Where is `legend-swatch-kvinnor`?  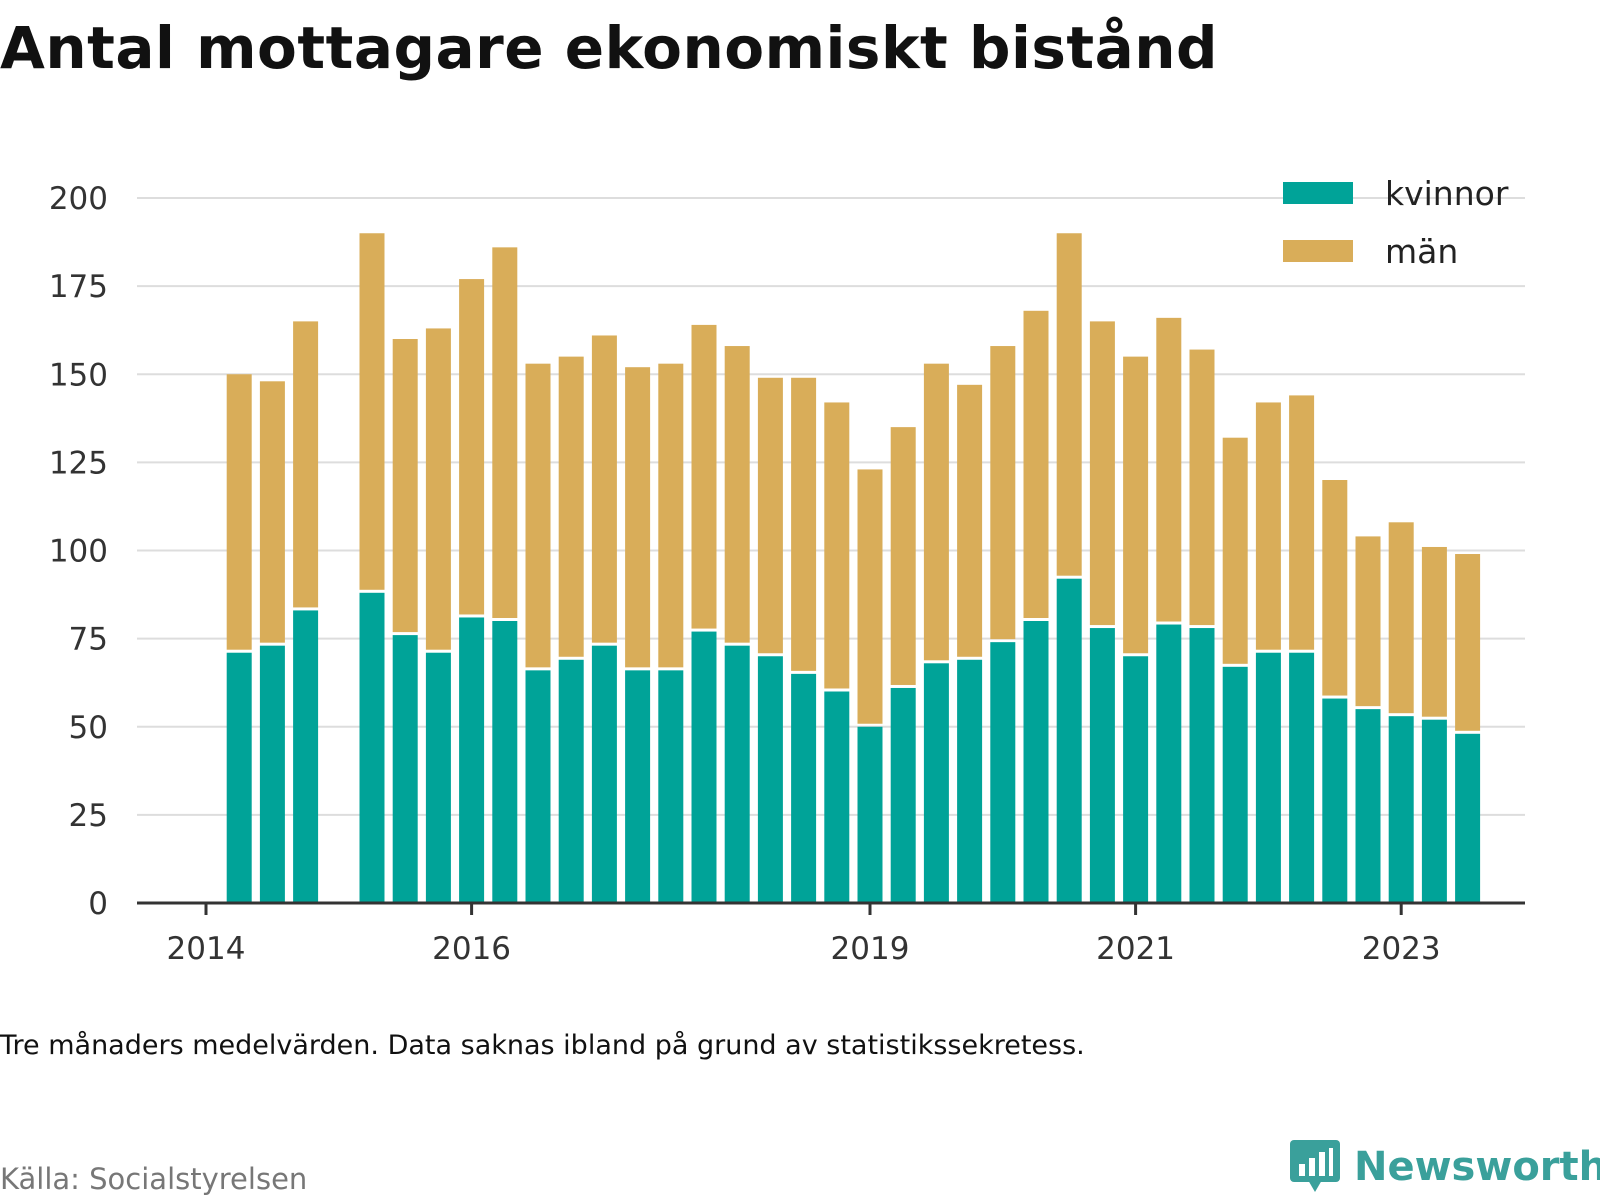 legend-swatch-kvinnor is located at coordinates (1318, 193).